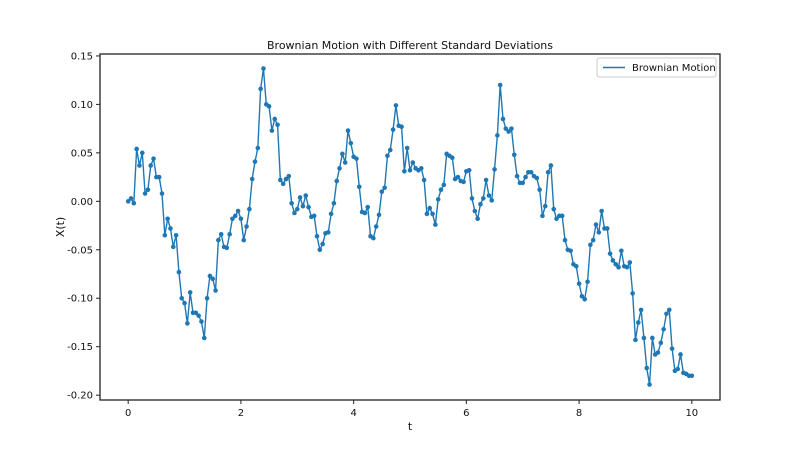  Describe the element at coordinates (241, 413) in the screenshot. I see `x-tick-label: 2` at that location.